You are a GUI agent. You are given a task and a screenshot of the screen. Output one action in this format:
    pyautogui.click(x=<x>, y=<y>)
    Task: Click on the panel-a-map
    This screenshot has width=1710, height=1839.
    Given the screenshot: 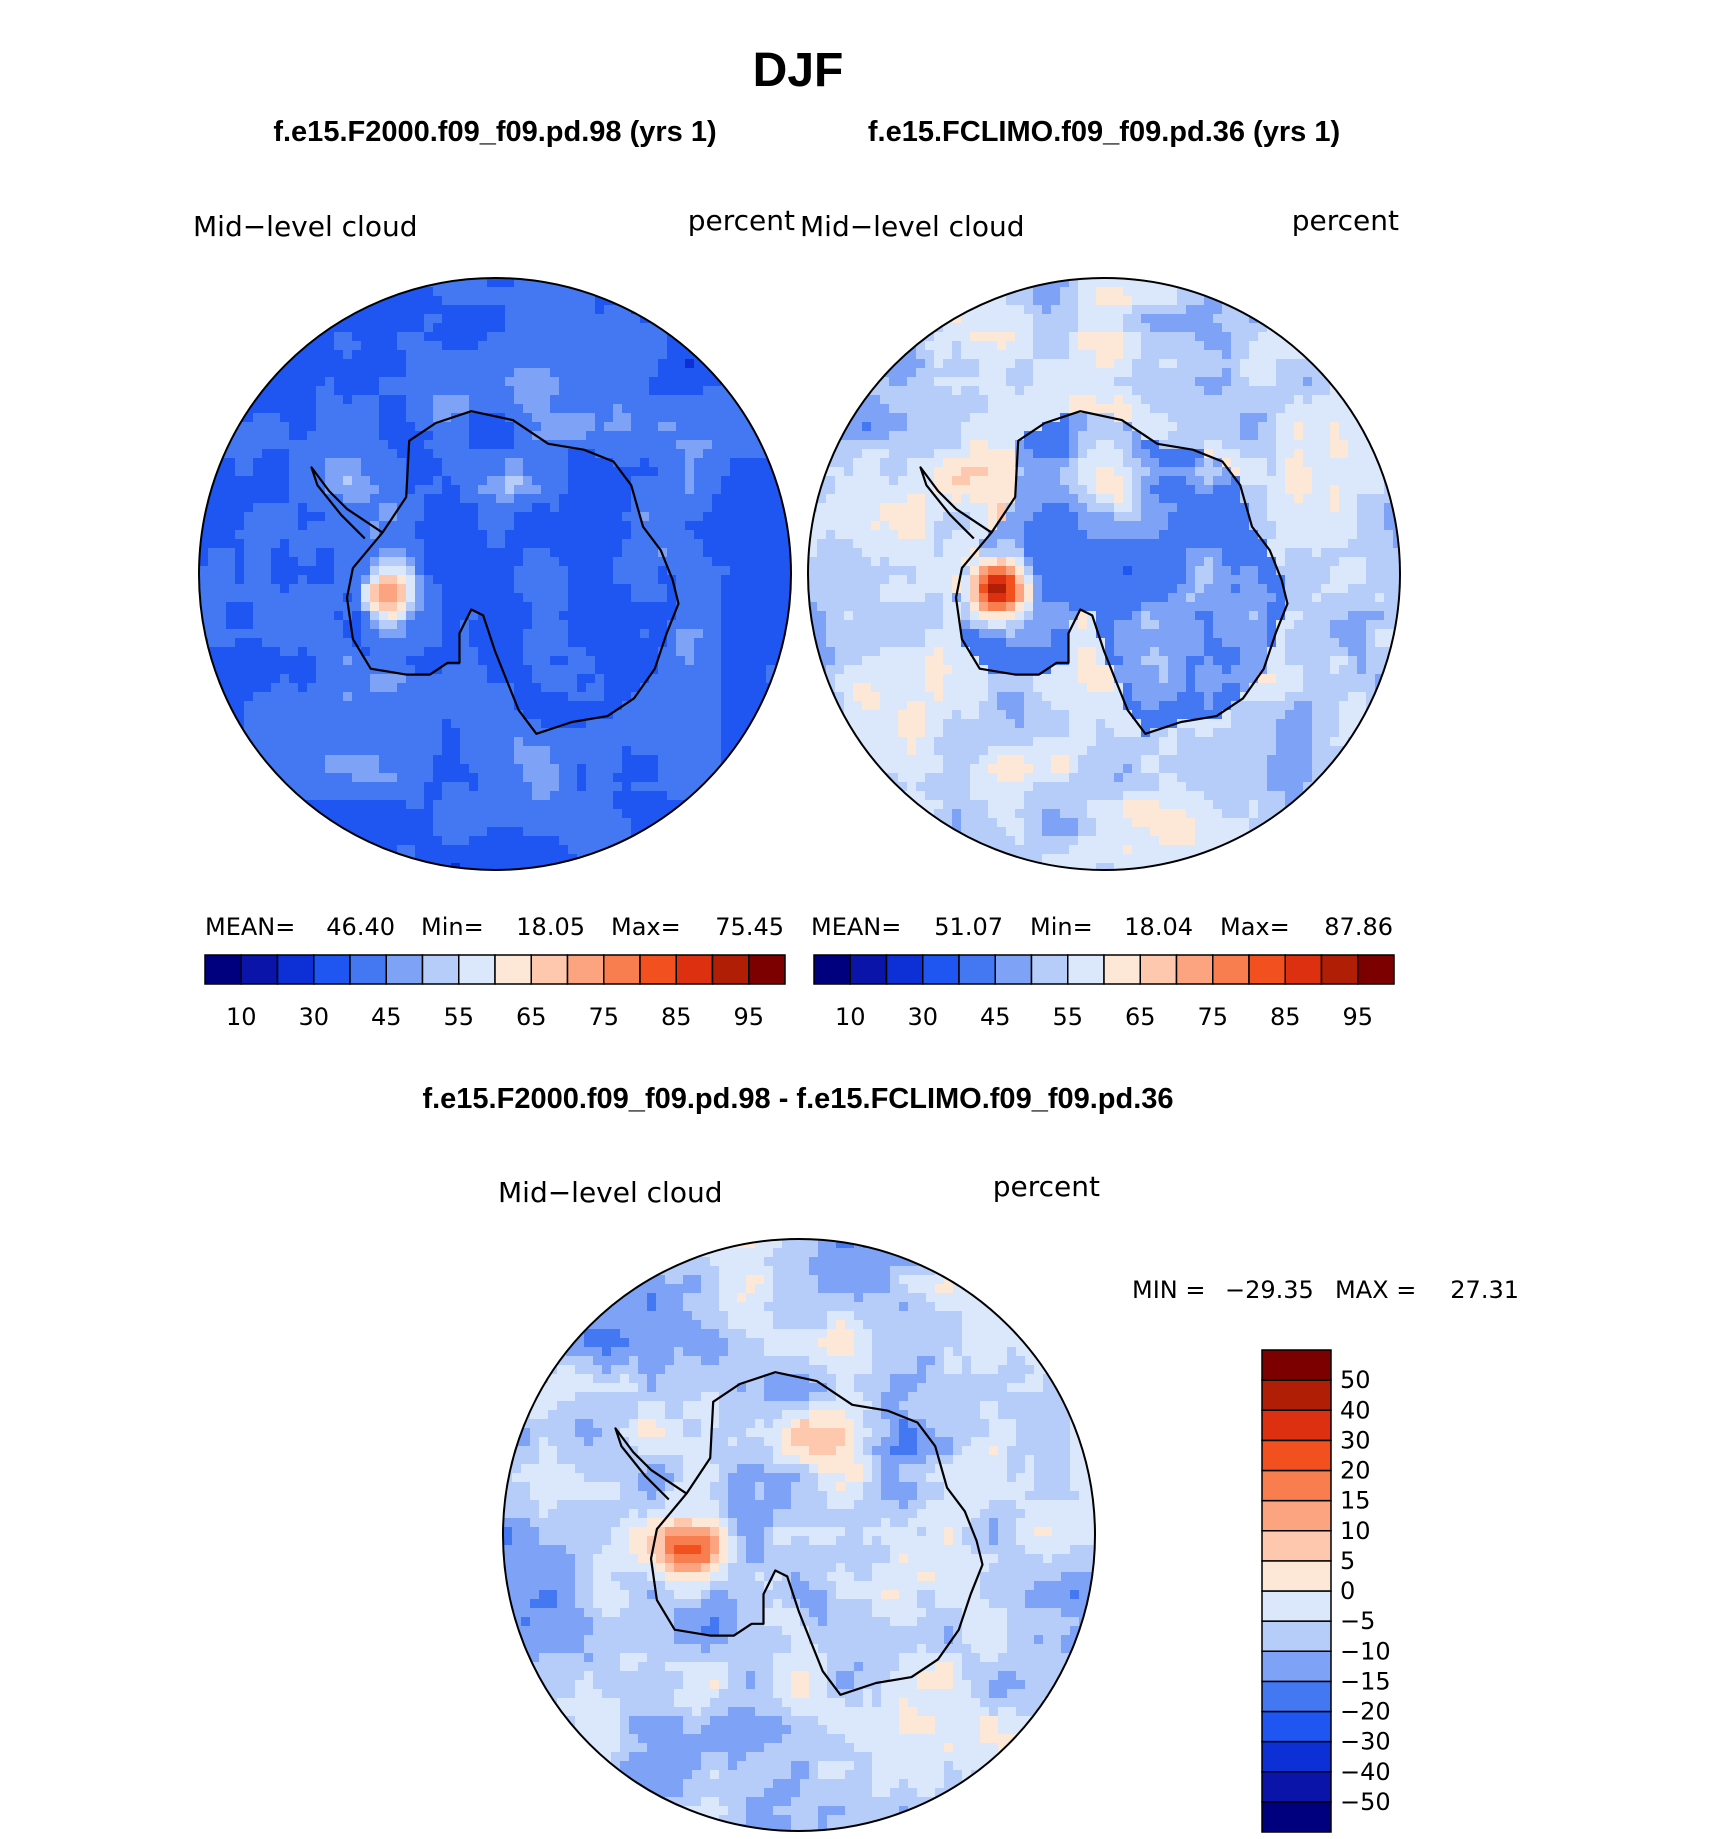 What is the action you would take?
    pyautogui.click(x=495, y=574)
    